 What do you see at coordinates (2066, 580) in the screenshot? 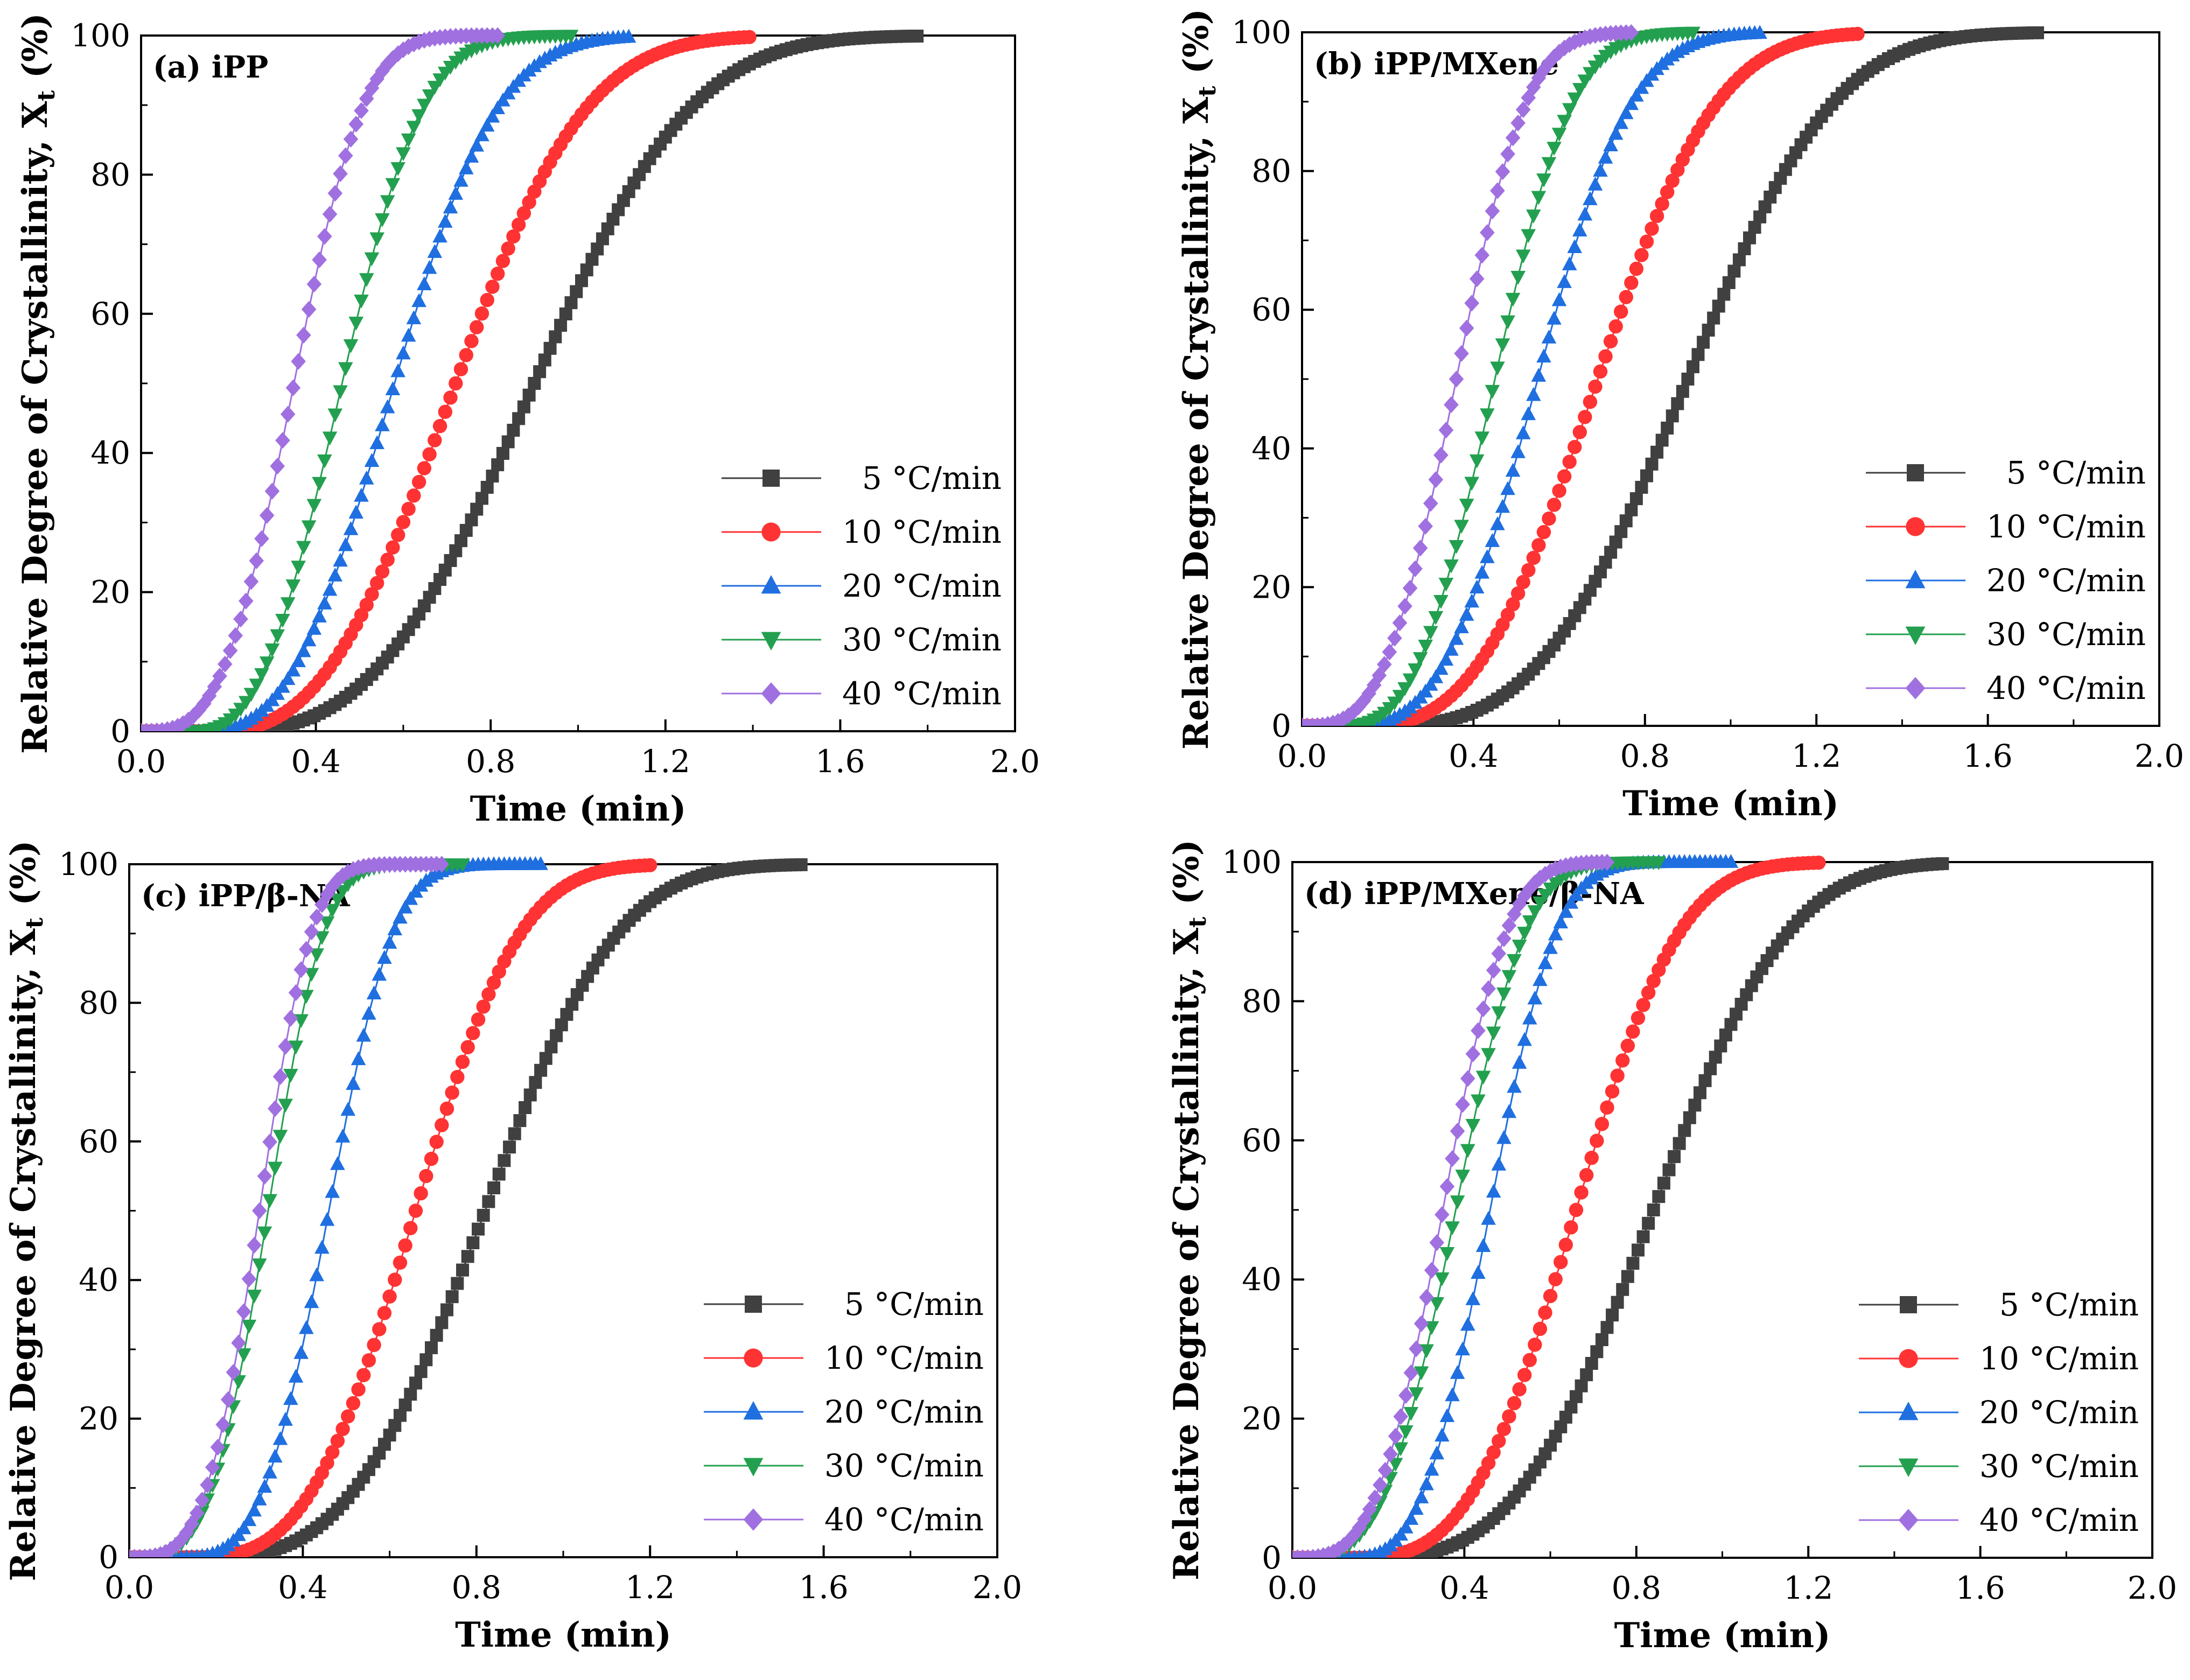
I see `legend-label: 20 °C/min` at bounding box center [2066, 580].